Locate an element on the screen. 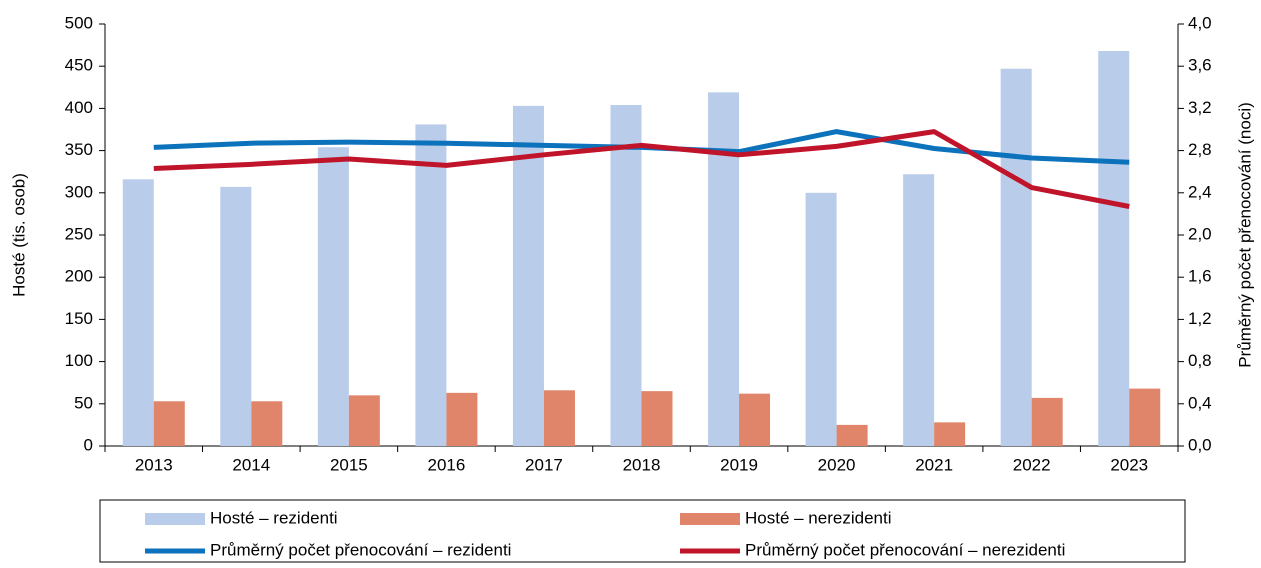 This screenshot has height=568, width=1261. x-tick-label: 2018 is located at coordinates (642, 464).